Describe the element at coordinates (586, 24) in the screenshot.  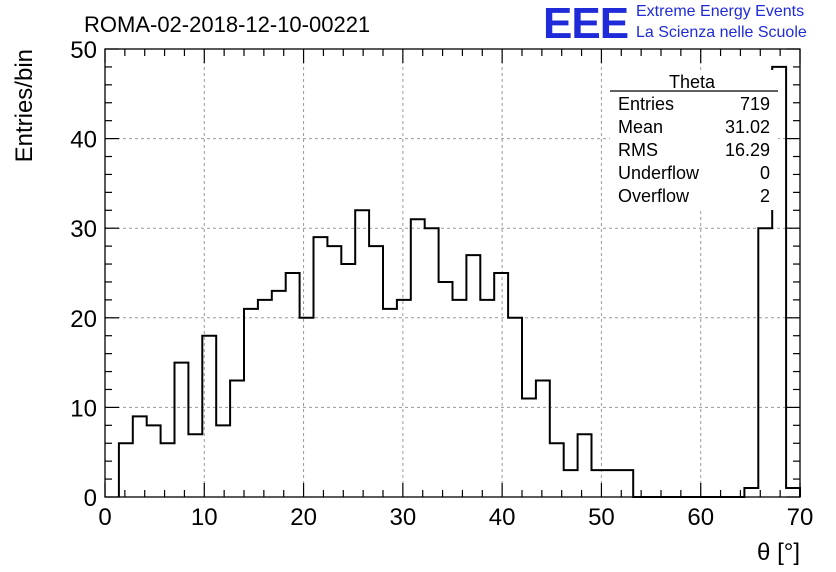
I see `eee-logo-mark: EEE` at that location.